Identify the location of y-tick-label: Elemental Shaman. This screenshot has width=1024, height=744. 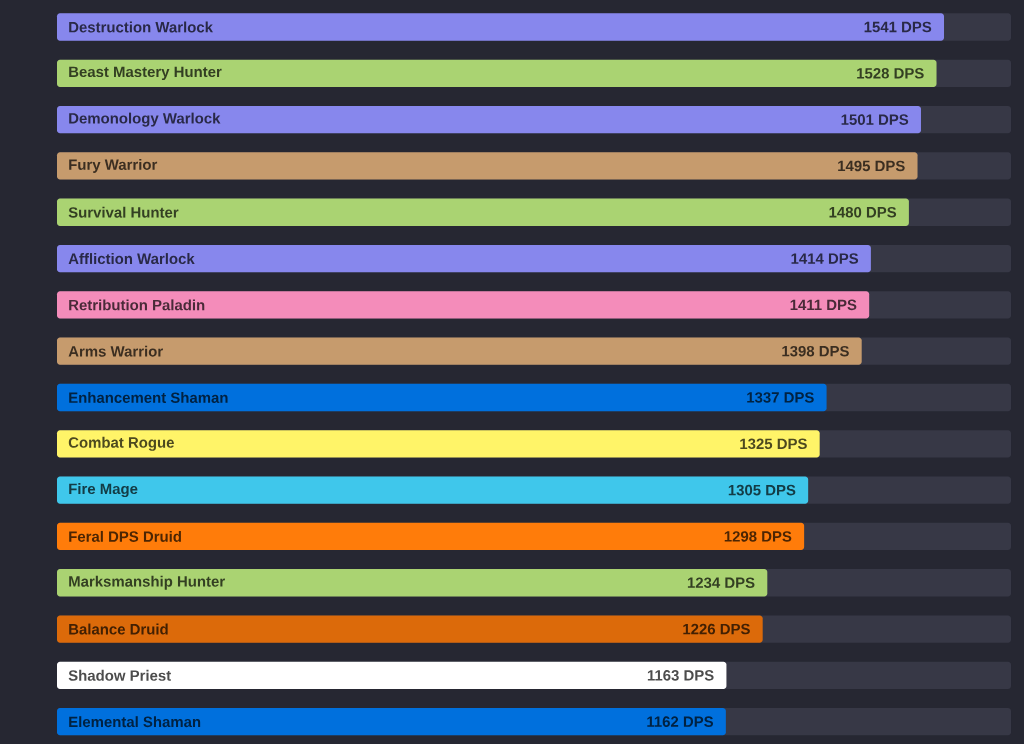
(135, 722).